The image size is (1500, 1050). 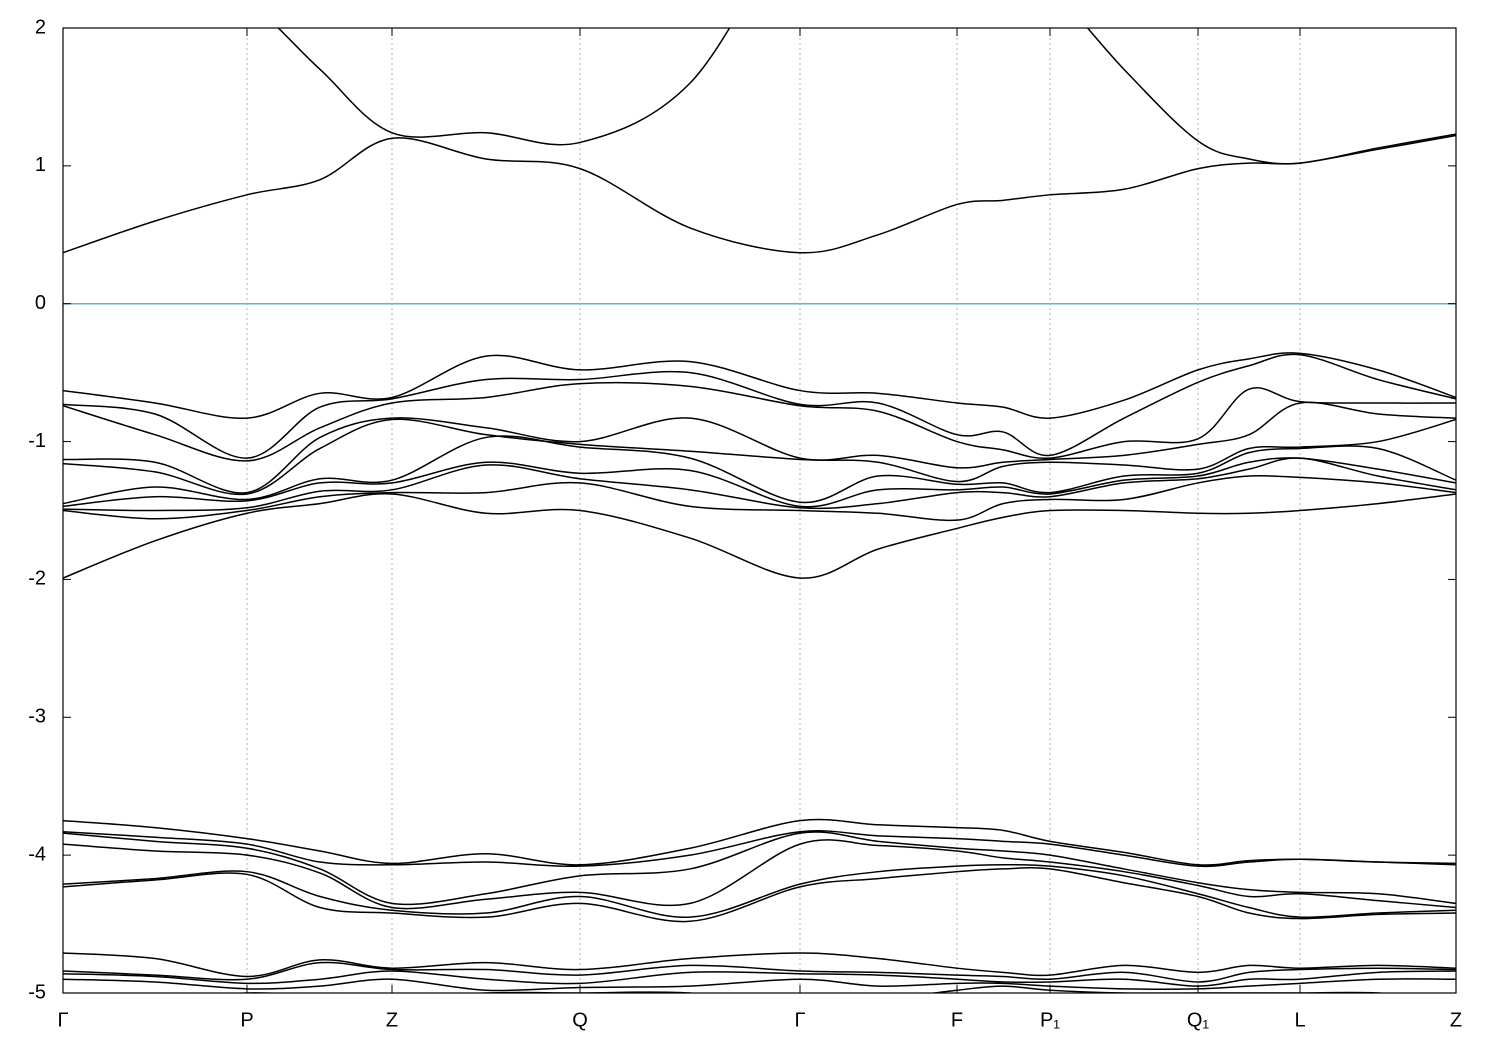 What do you see at coordinates (37, 717) in the screenshot?
I see `y-tick-label: -3` at bounding box center [37, 717].